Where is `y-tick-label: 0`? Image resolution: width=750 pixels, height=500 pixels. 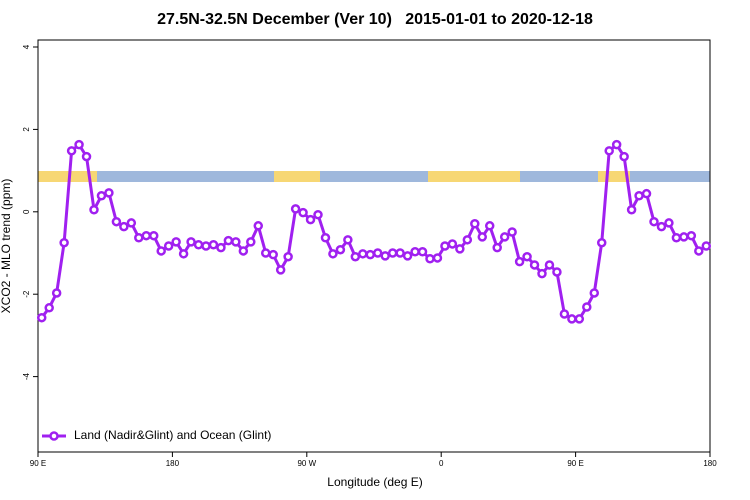
y-tick-label: 0 is located at coordinates (26, 211).